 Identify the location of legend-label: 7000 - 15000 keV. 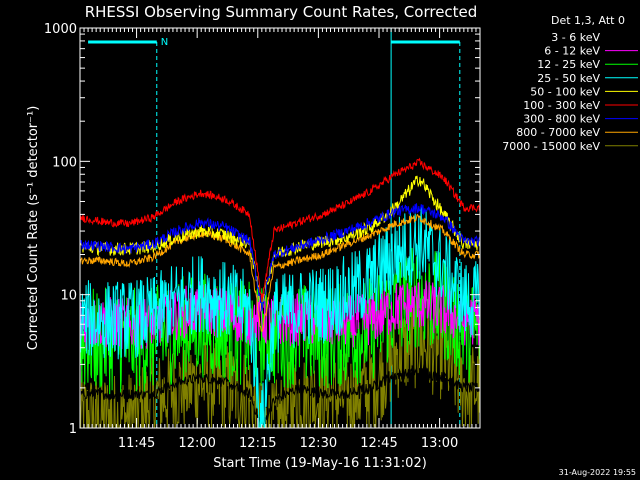
(551, 146).